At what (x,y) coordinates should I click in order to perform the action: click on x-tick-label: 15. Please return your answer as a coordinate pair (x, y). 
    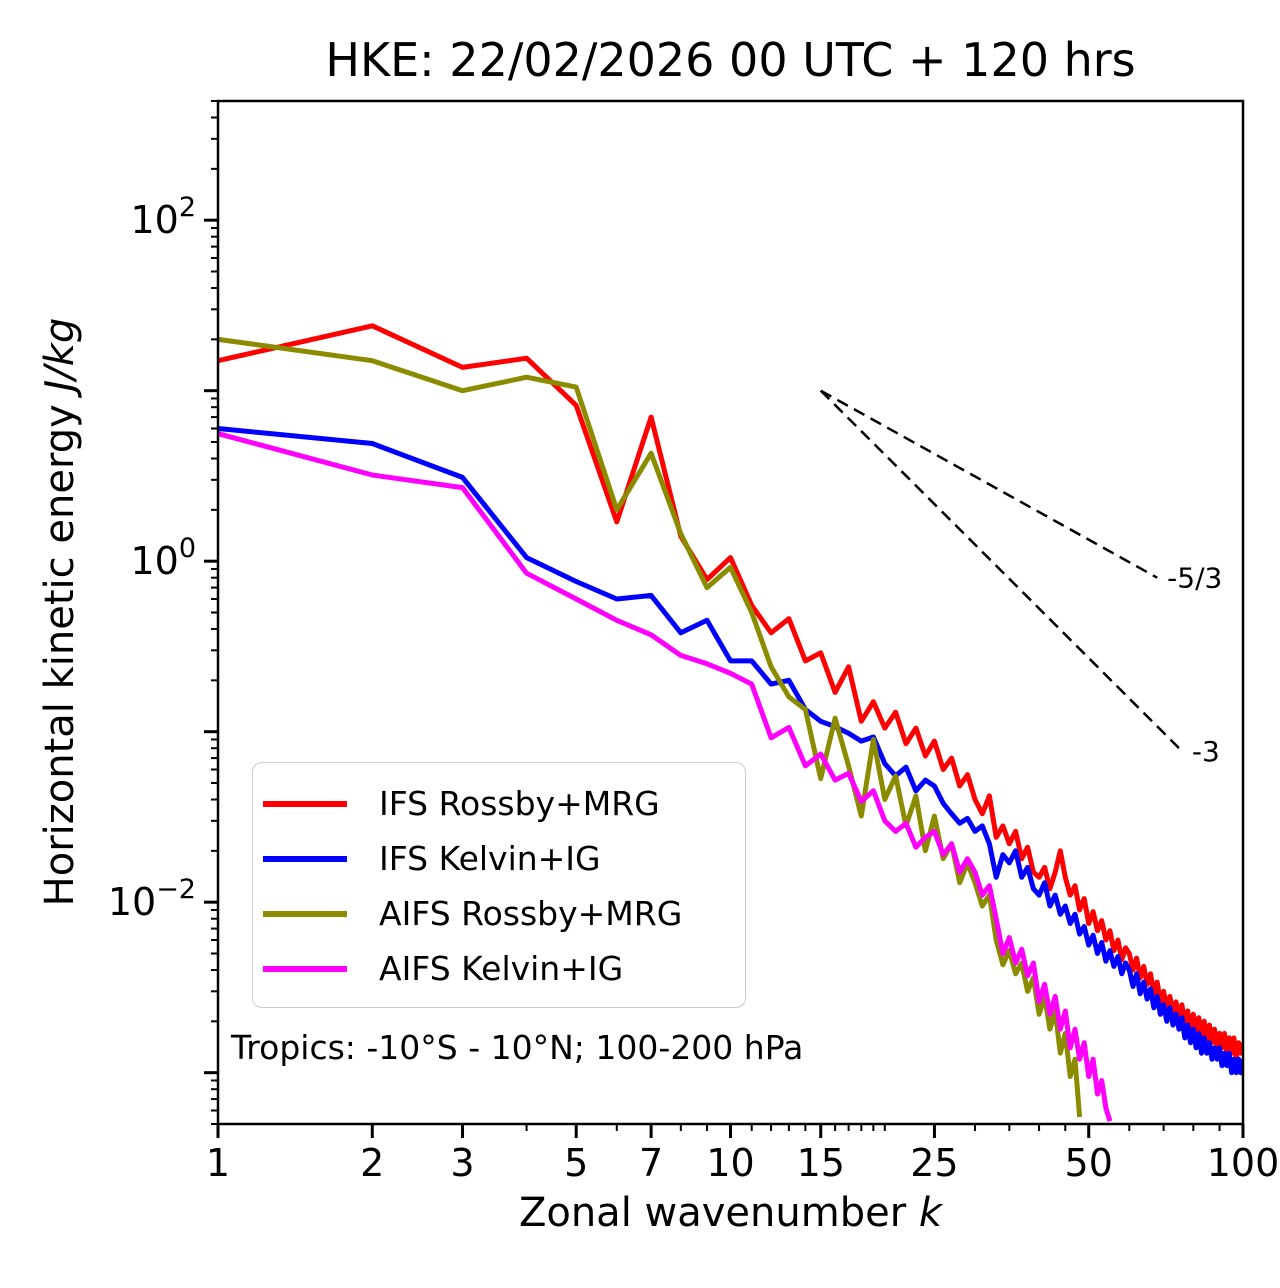
    Looking at the image, I should click on (821, 1163).